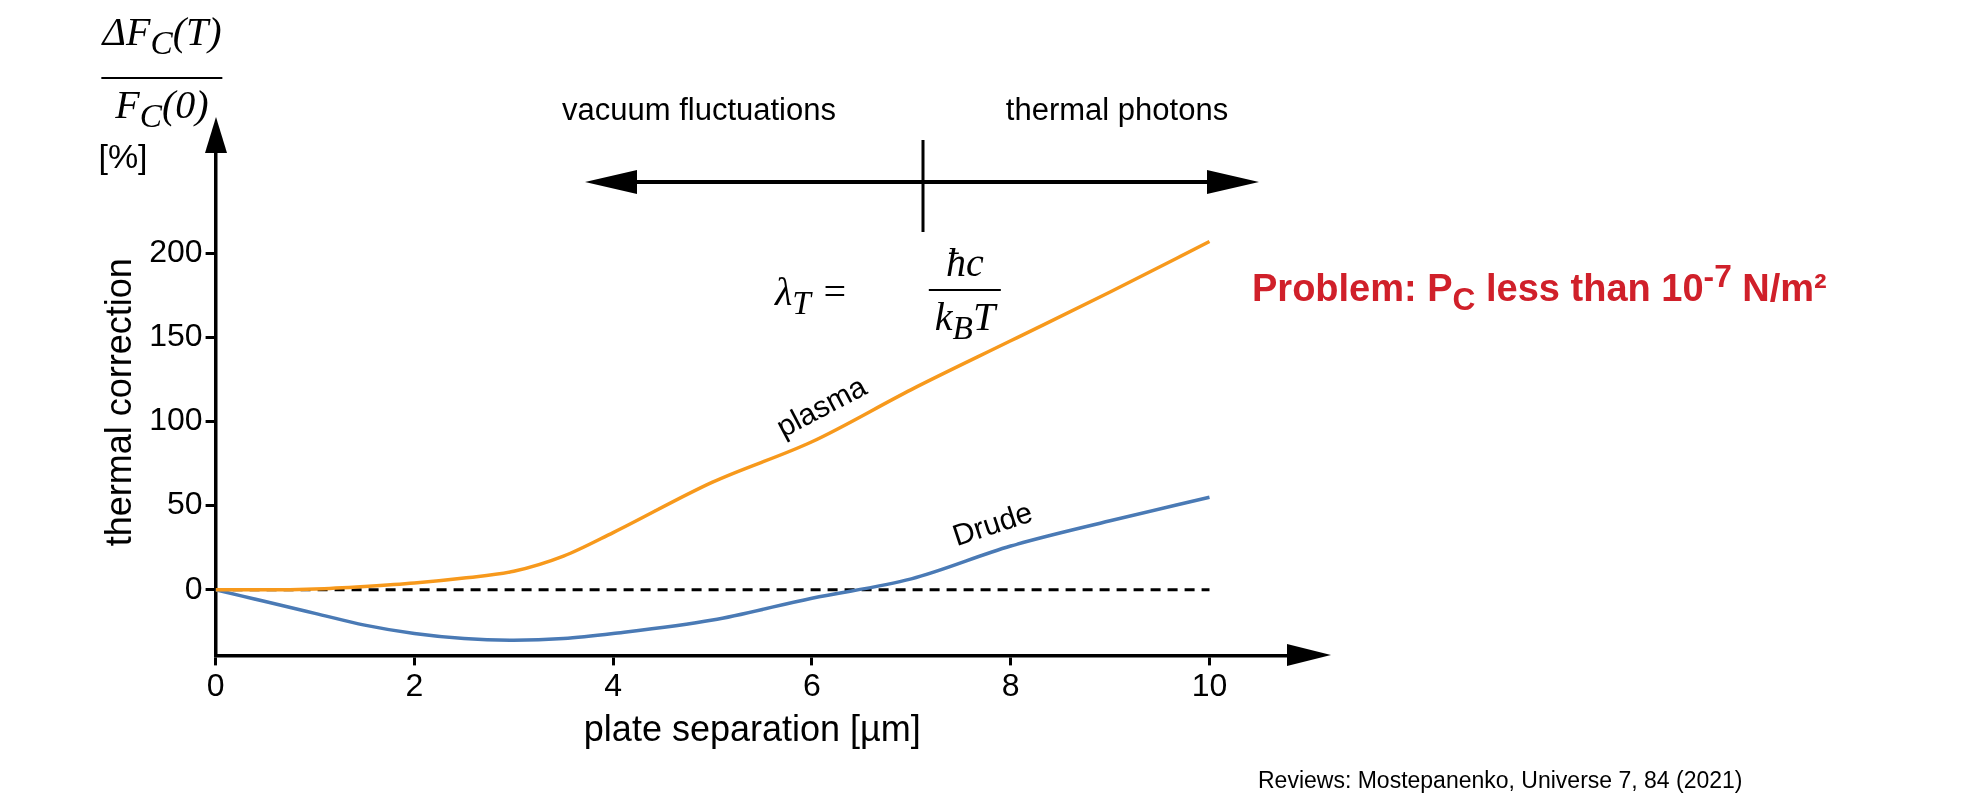 The height and width of the screenshot is (802, 1968). Describe the element at coordinates (176, 251) in the screenshot. I see `y-tick-label: 200` at that location.